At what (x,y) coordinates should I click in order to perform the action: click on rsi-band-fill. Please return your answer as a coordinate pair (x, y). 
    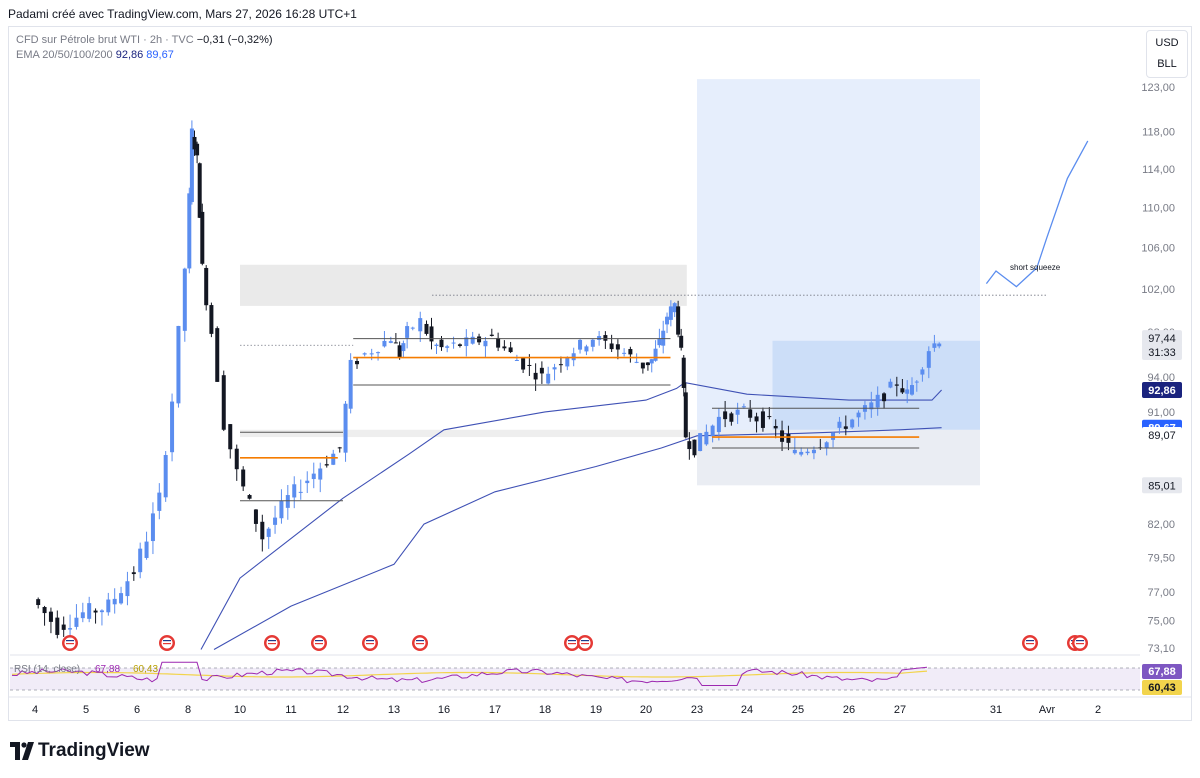
    Looking at the image, I should click on (575, 679).